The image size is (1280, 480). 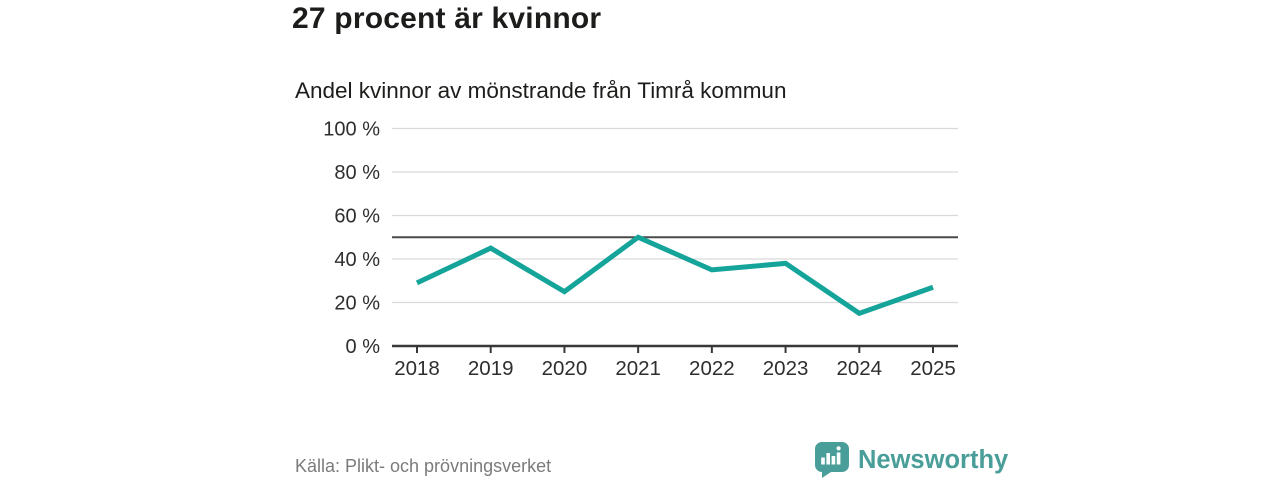 What do you see at coordinates (933, 460) in the screenshot?
I see `brand-name: Newsworthy` at bounding box center [933, 460].